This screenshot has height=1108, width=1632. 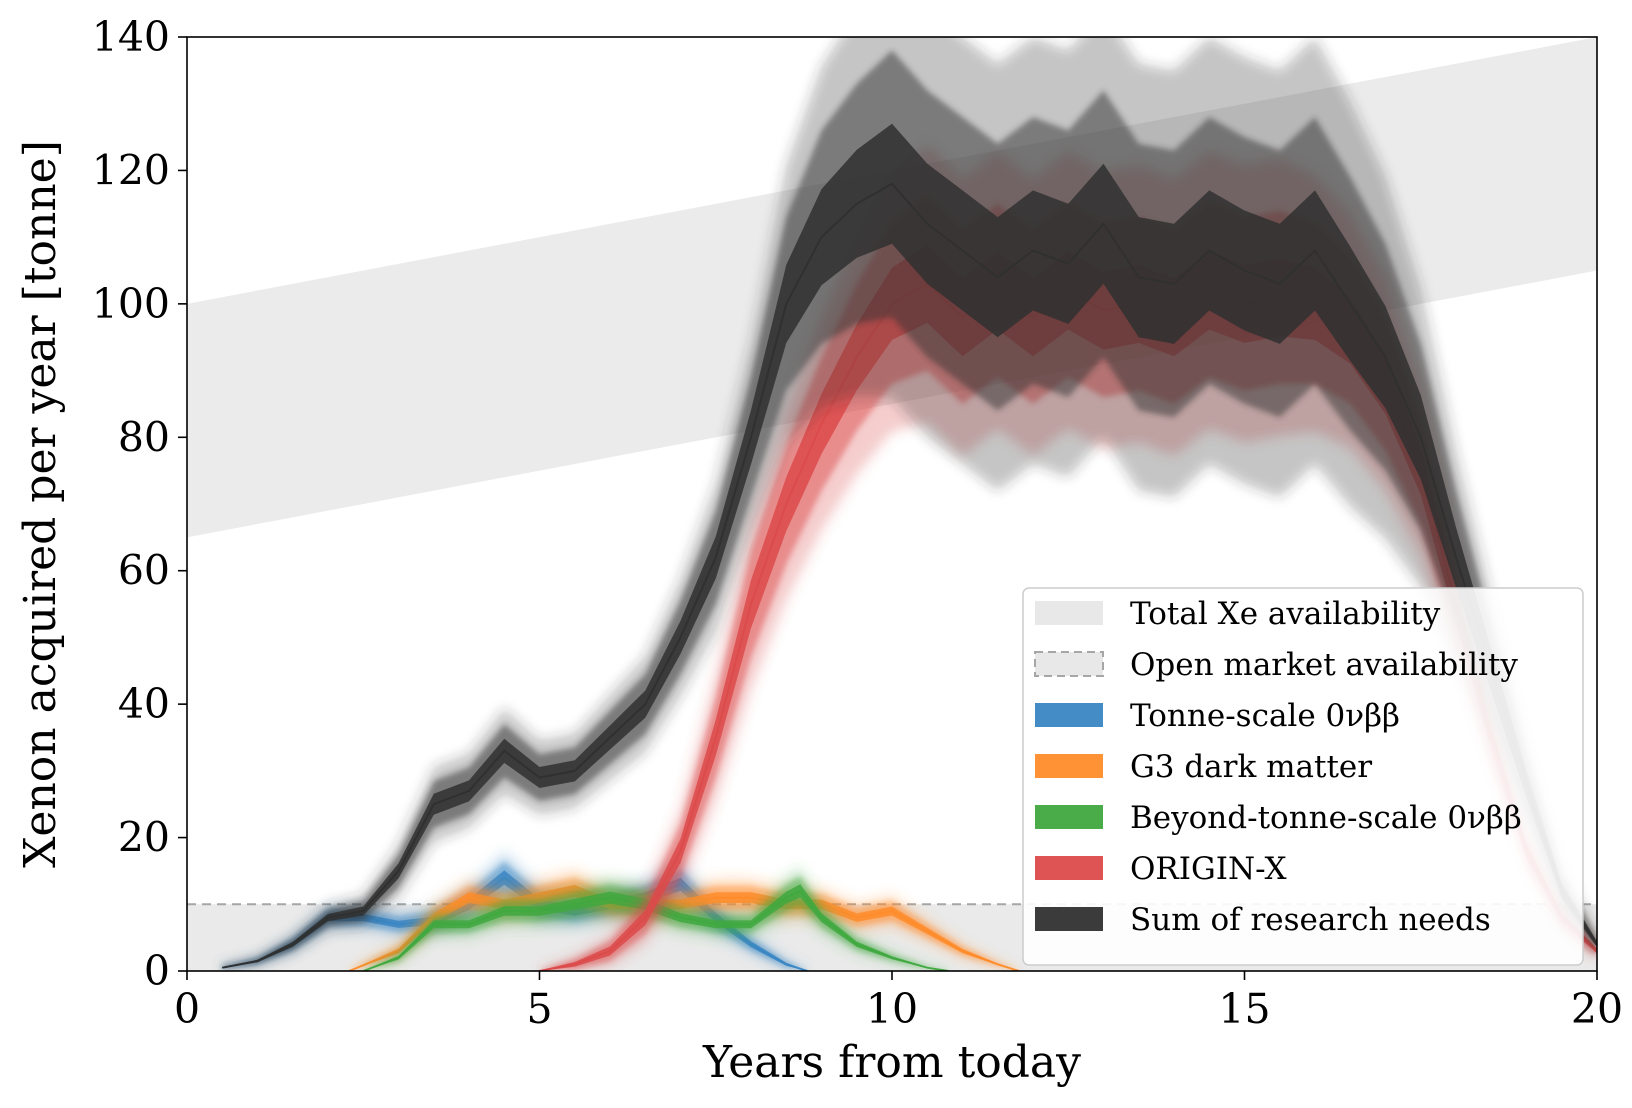 What do you see at coordinates (1069, 766) in the screenshot?
I see `legend-swatch-g3-dark-matter` at bounding box center [1069, 766].